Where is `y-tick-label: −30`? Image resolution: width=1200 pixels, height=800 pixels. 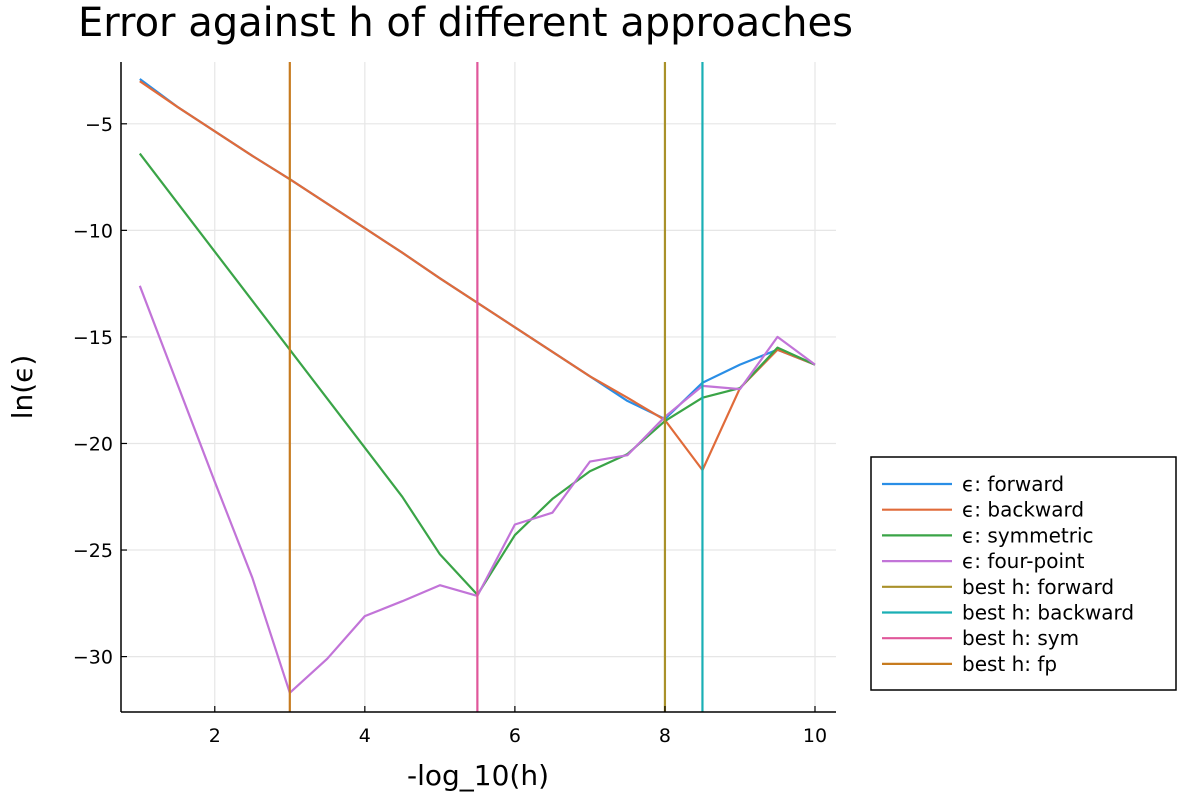
y-tick-label: −30 is located at coordinates (93, 658).